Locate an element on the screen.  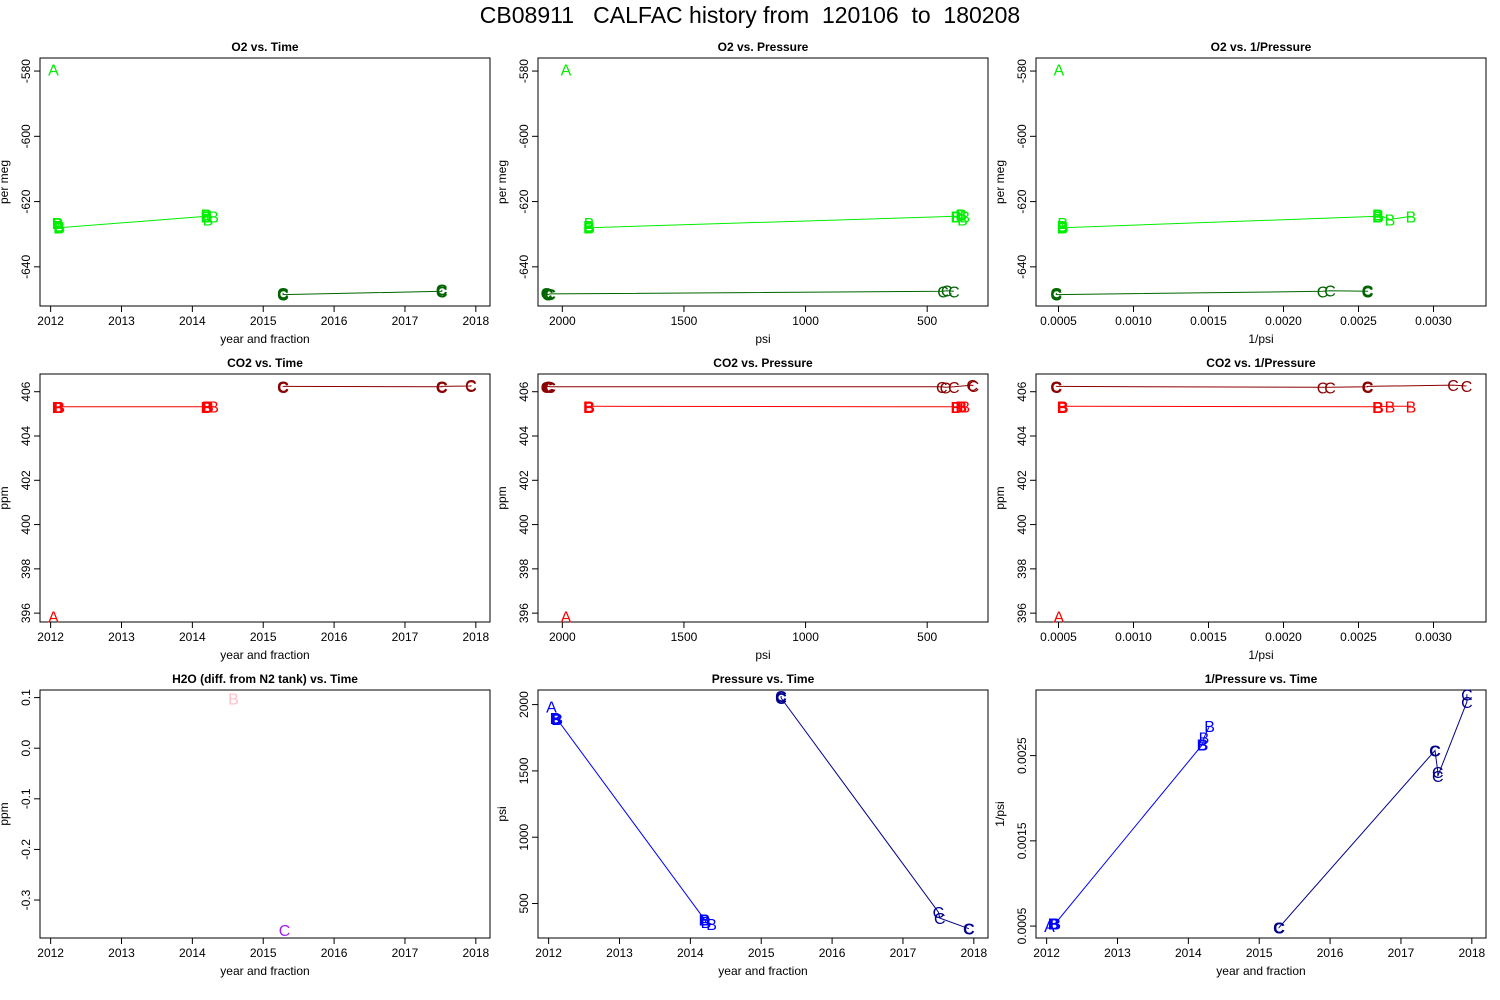
y-axis-label: per meg is located at coordinates (1000, 182).